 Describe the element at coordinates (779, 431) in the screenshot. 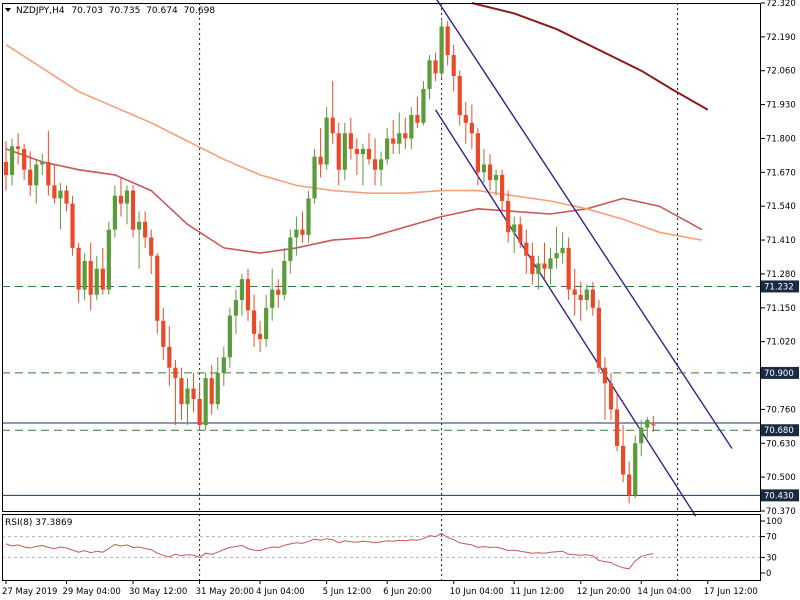

I see `level-tag-label: 70.680` at that location.